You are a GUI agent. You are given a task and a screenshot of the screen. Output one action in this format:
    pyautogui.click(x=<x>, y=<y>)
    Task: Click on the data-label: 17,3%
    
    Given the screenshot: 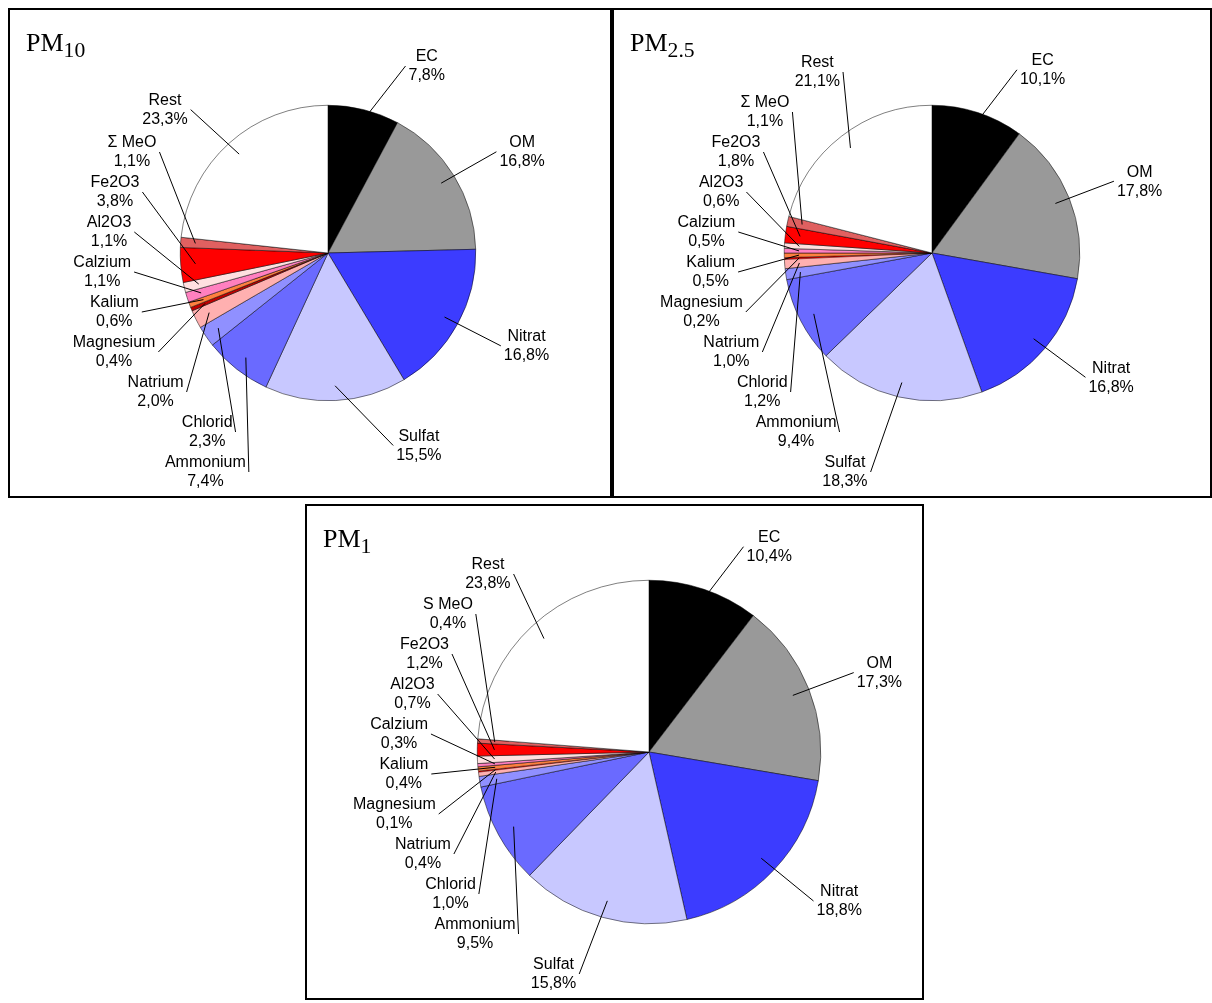 What is the action you would take?
    pyautogui.click(x=879, y=682)
    